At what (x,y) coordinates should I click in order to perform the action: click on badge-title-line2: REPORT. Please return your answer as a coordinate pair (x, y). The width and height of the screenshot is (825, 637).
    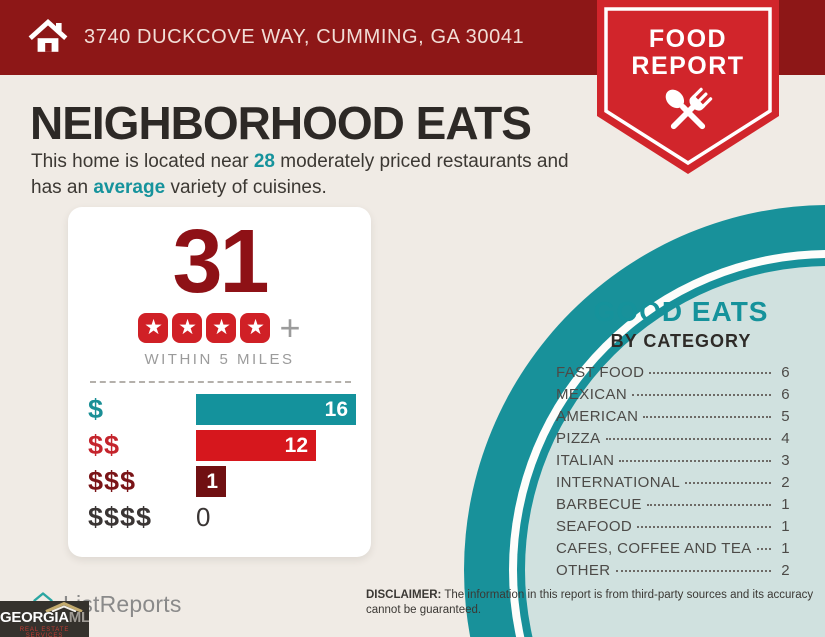
    Looking at the image, I should click on (688, 66).